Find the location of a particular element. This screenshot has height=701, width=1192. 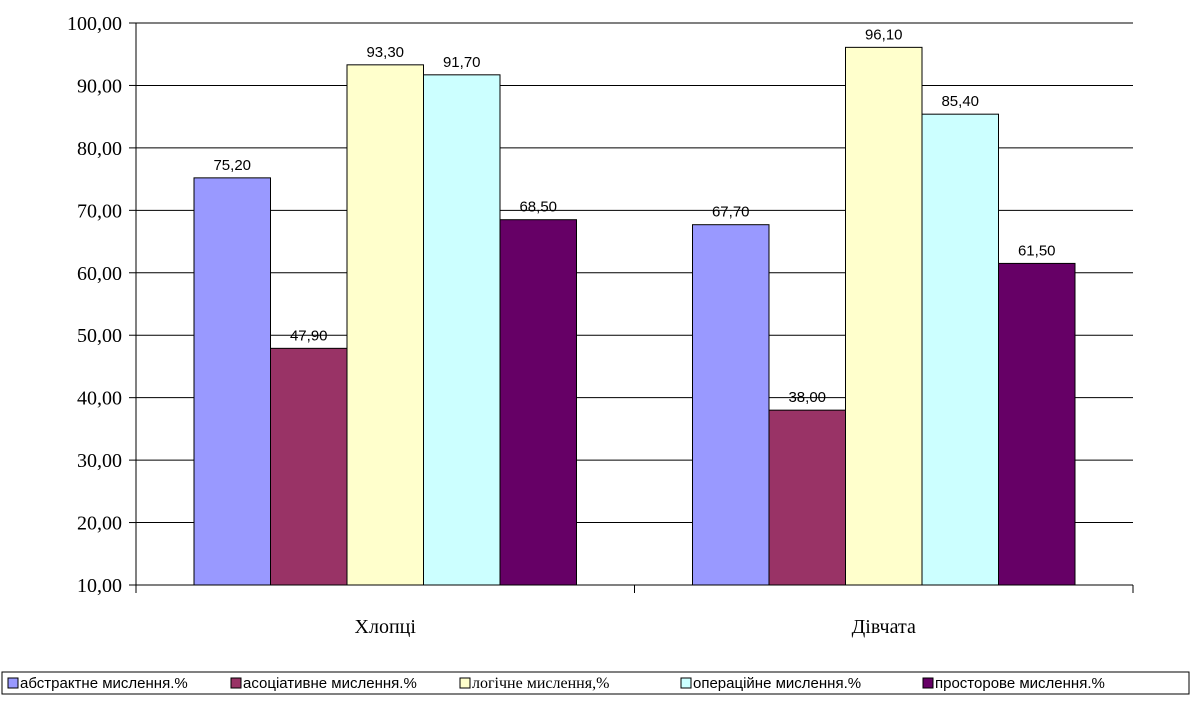

y-tick-label: 20,00 is located at coordinates (99, 524).